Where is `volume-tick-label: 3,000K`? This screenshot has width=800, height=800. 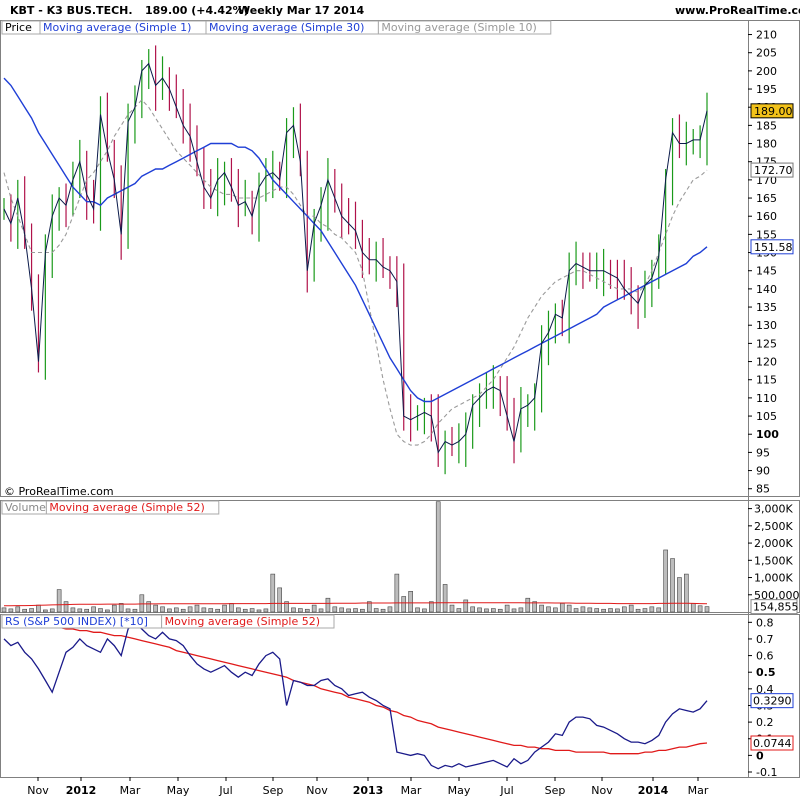
volume-tick-label: 3,000K is located at coordinates (773, 509).